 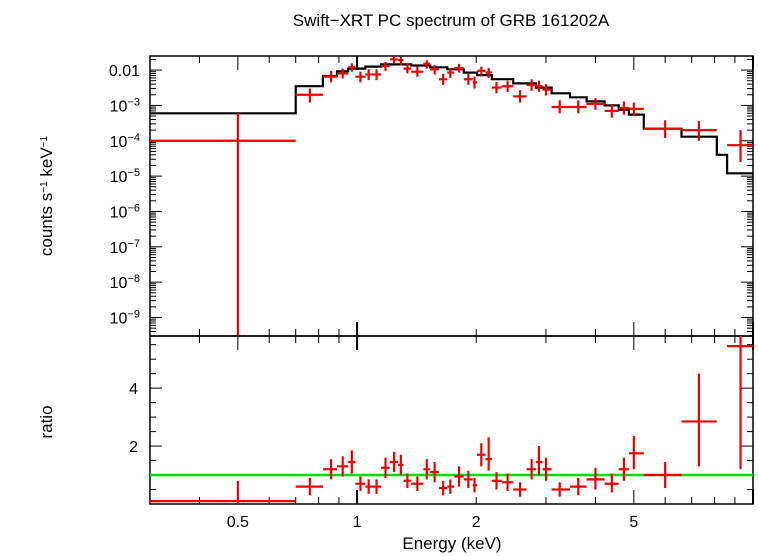 I want to click on ylabel-sup2: −1, so click(x=44, y=141).